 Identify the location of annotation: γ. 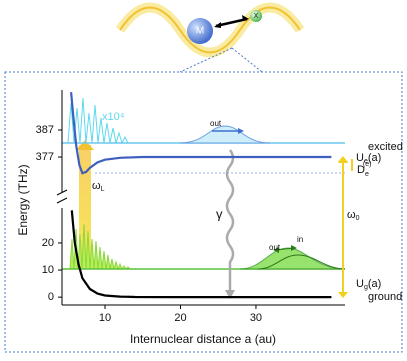
(219, 213).